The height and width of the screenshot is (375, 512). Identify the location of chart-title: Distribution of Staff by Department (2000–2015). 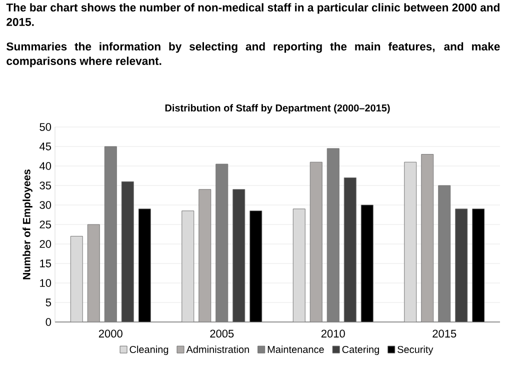
(277, 109).